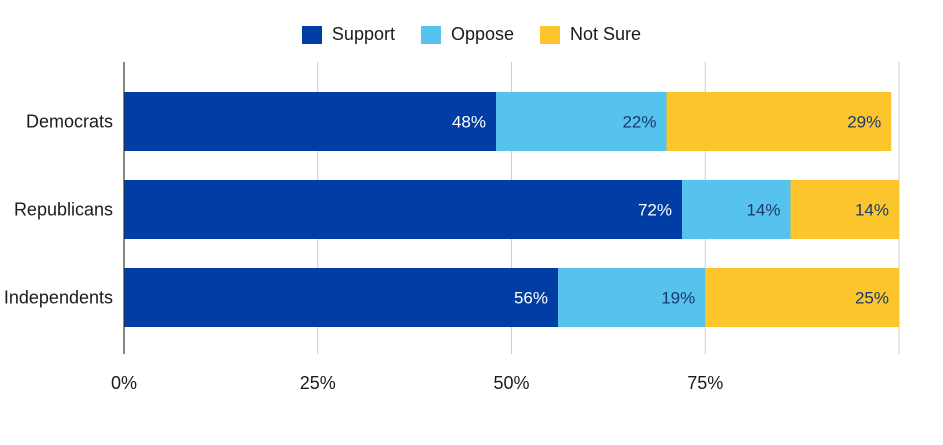 The image size is (943, 445). What do you see at coordinates (58, 298) in the screenshot?
I see `category-label-independents: Independents` at bounding box center [58, 298].